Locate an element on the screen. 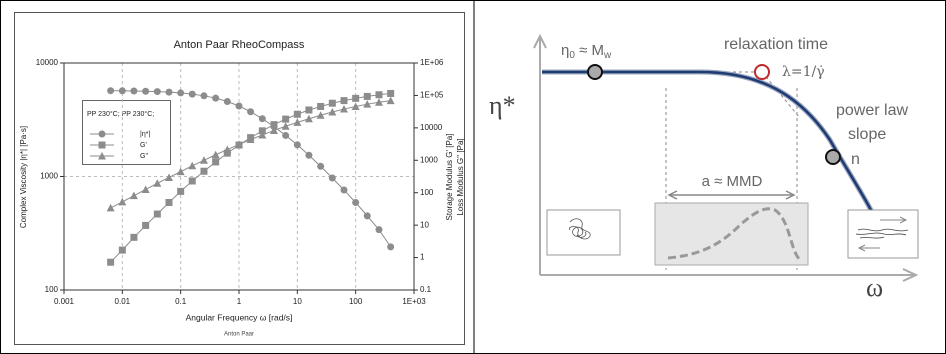 The width and height of the screenshot is (946, 354). coil-box is located at coordinates (583, 232).